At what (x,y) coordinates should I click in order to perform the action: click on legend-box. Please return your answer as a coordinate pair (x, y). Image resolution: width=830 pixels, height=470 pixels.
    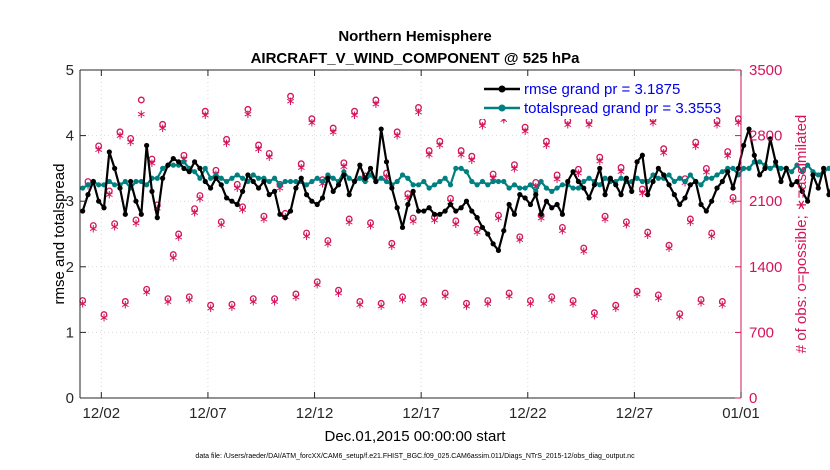
    Looking at the image, I should click on (598, 98).